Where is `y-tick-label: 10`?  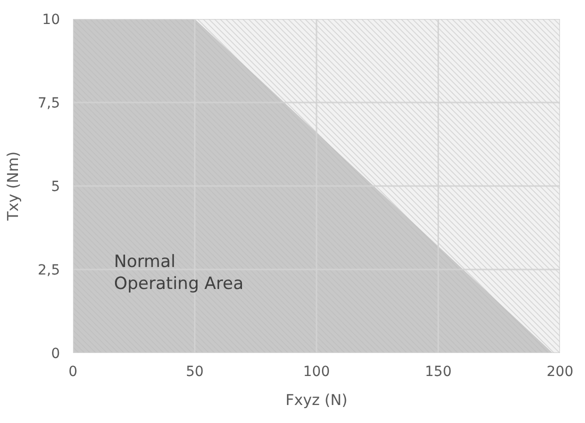
y-tick-label: 10 is located at coordinates (51, 20).